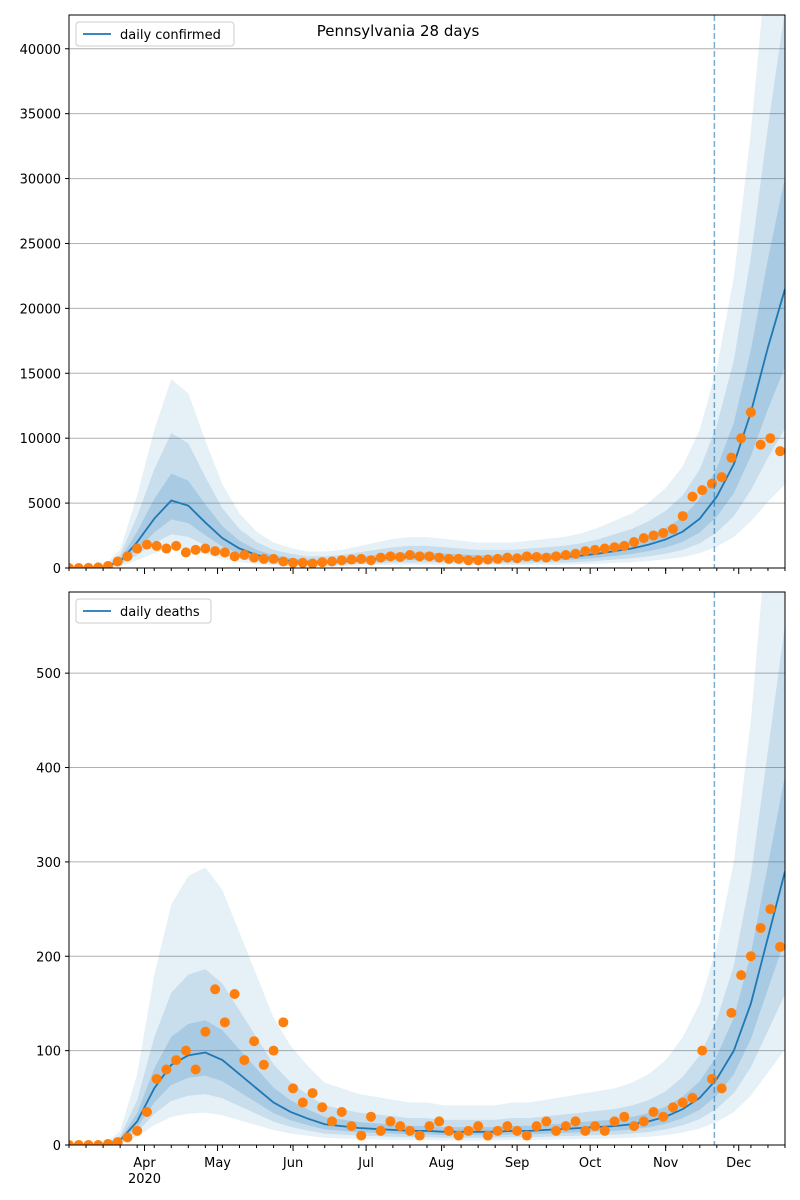  Describe the element at coordinates (40, 309) in the screenshot. I see `y-tick-label: 20000` at that location.